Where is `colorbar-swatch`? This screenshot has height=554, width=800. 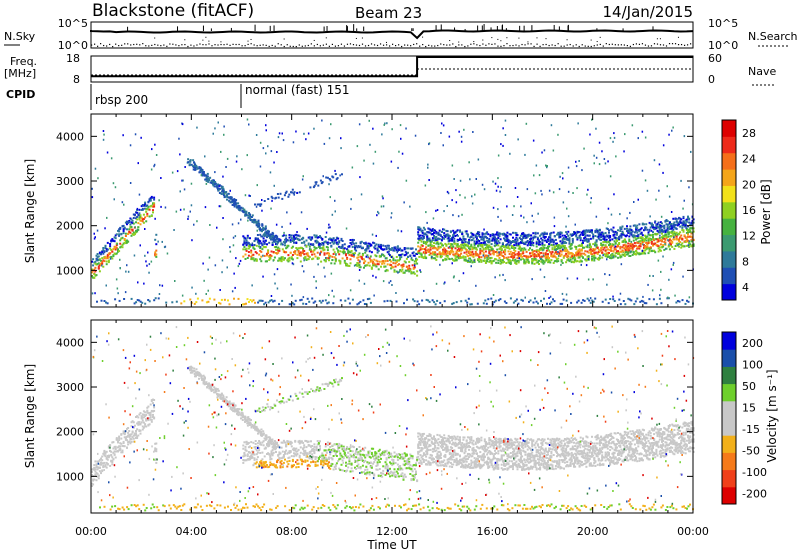
colorbar-swatch is located at coordinates (729, 292).